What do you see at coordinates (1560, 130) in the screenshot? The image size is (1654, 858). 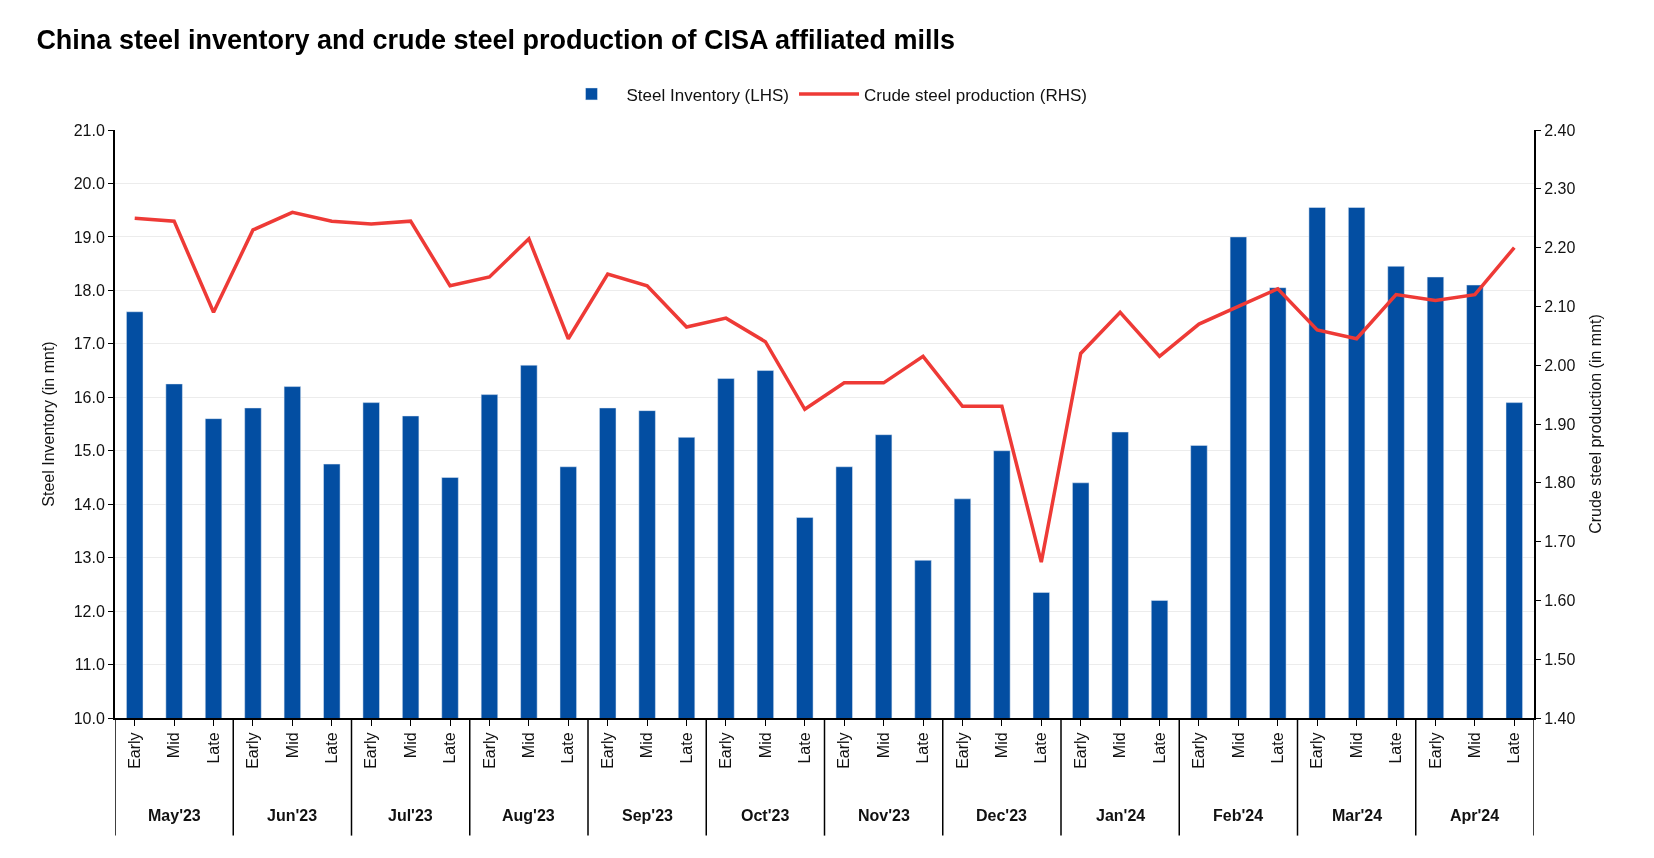 I see `y2-tick-label: 2.40` at bounding box center [1560, 130].